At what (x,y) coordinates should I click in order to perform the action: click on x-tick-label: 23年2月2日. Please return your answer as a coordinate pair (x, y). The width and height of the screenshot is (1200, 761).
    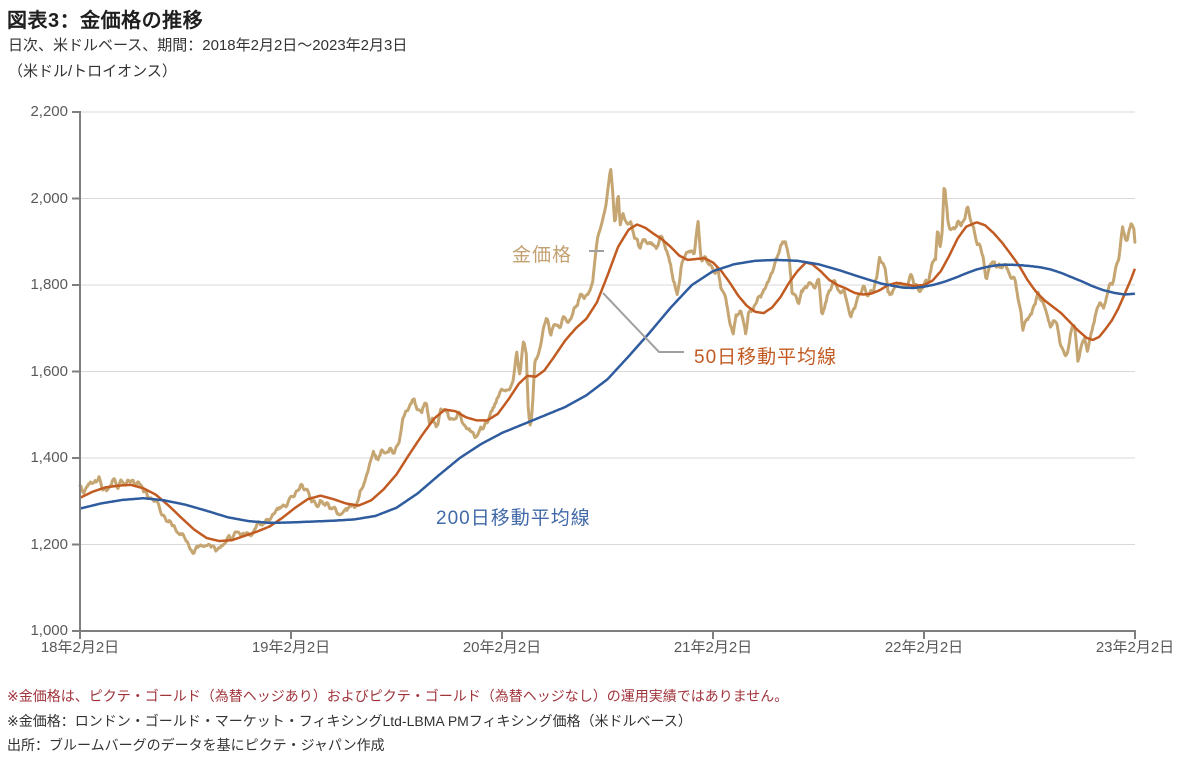
    Looking at the image, I should click on (1135, 647).